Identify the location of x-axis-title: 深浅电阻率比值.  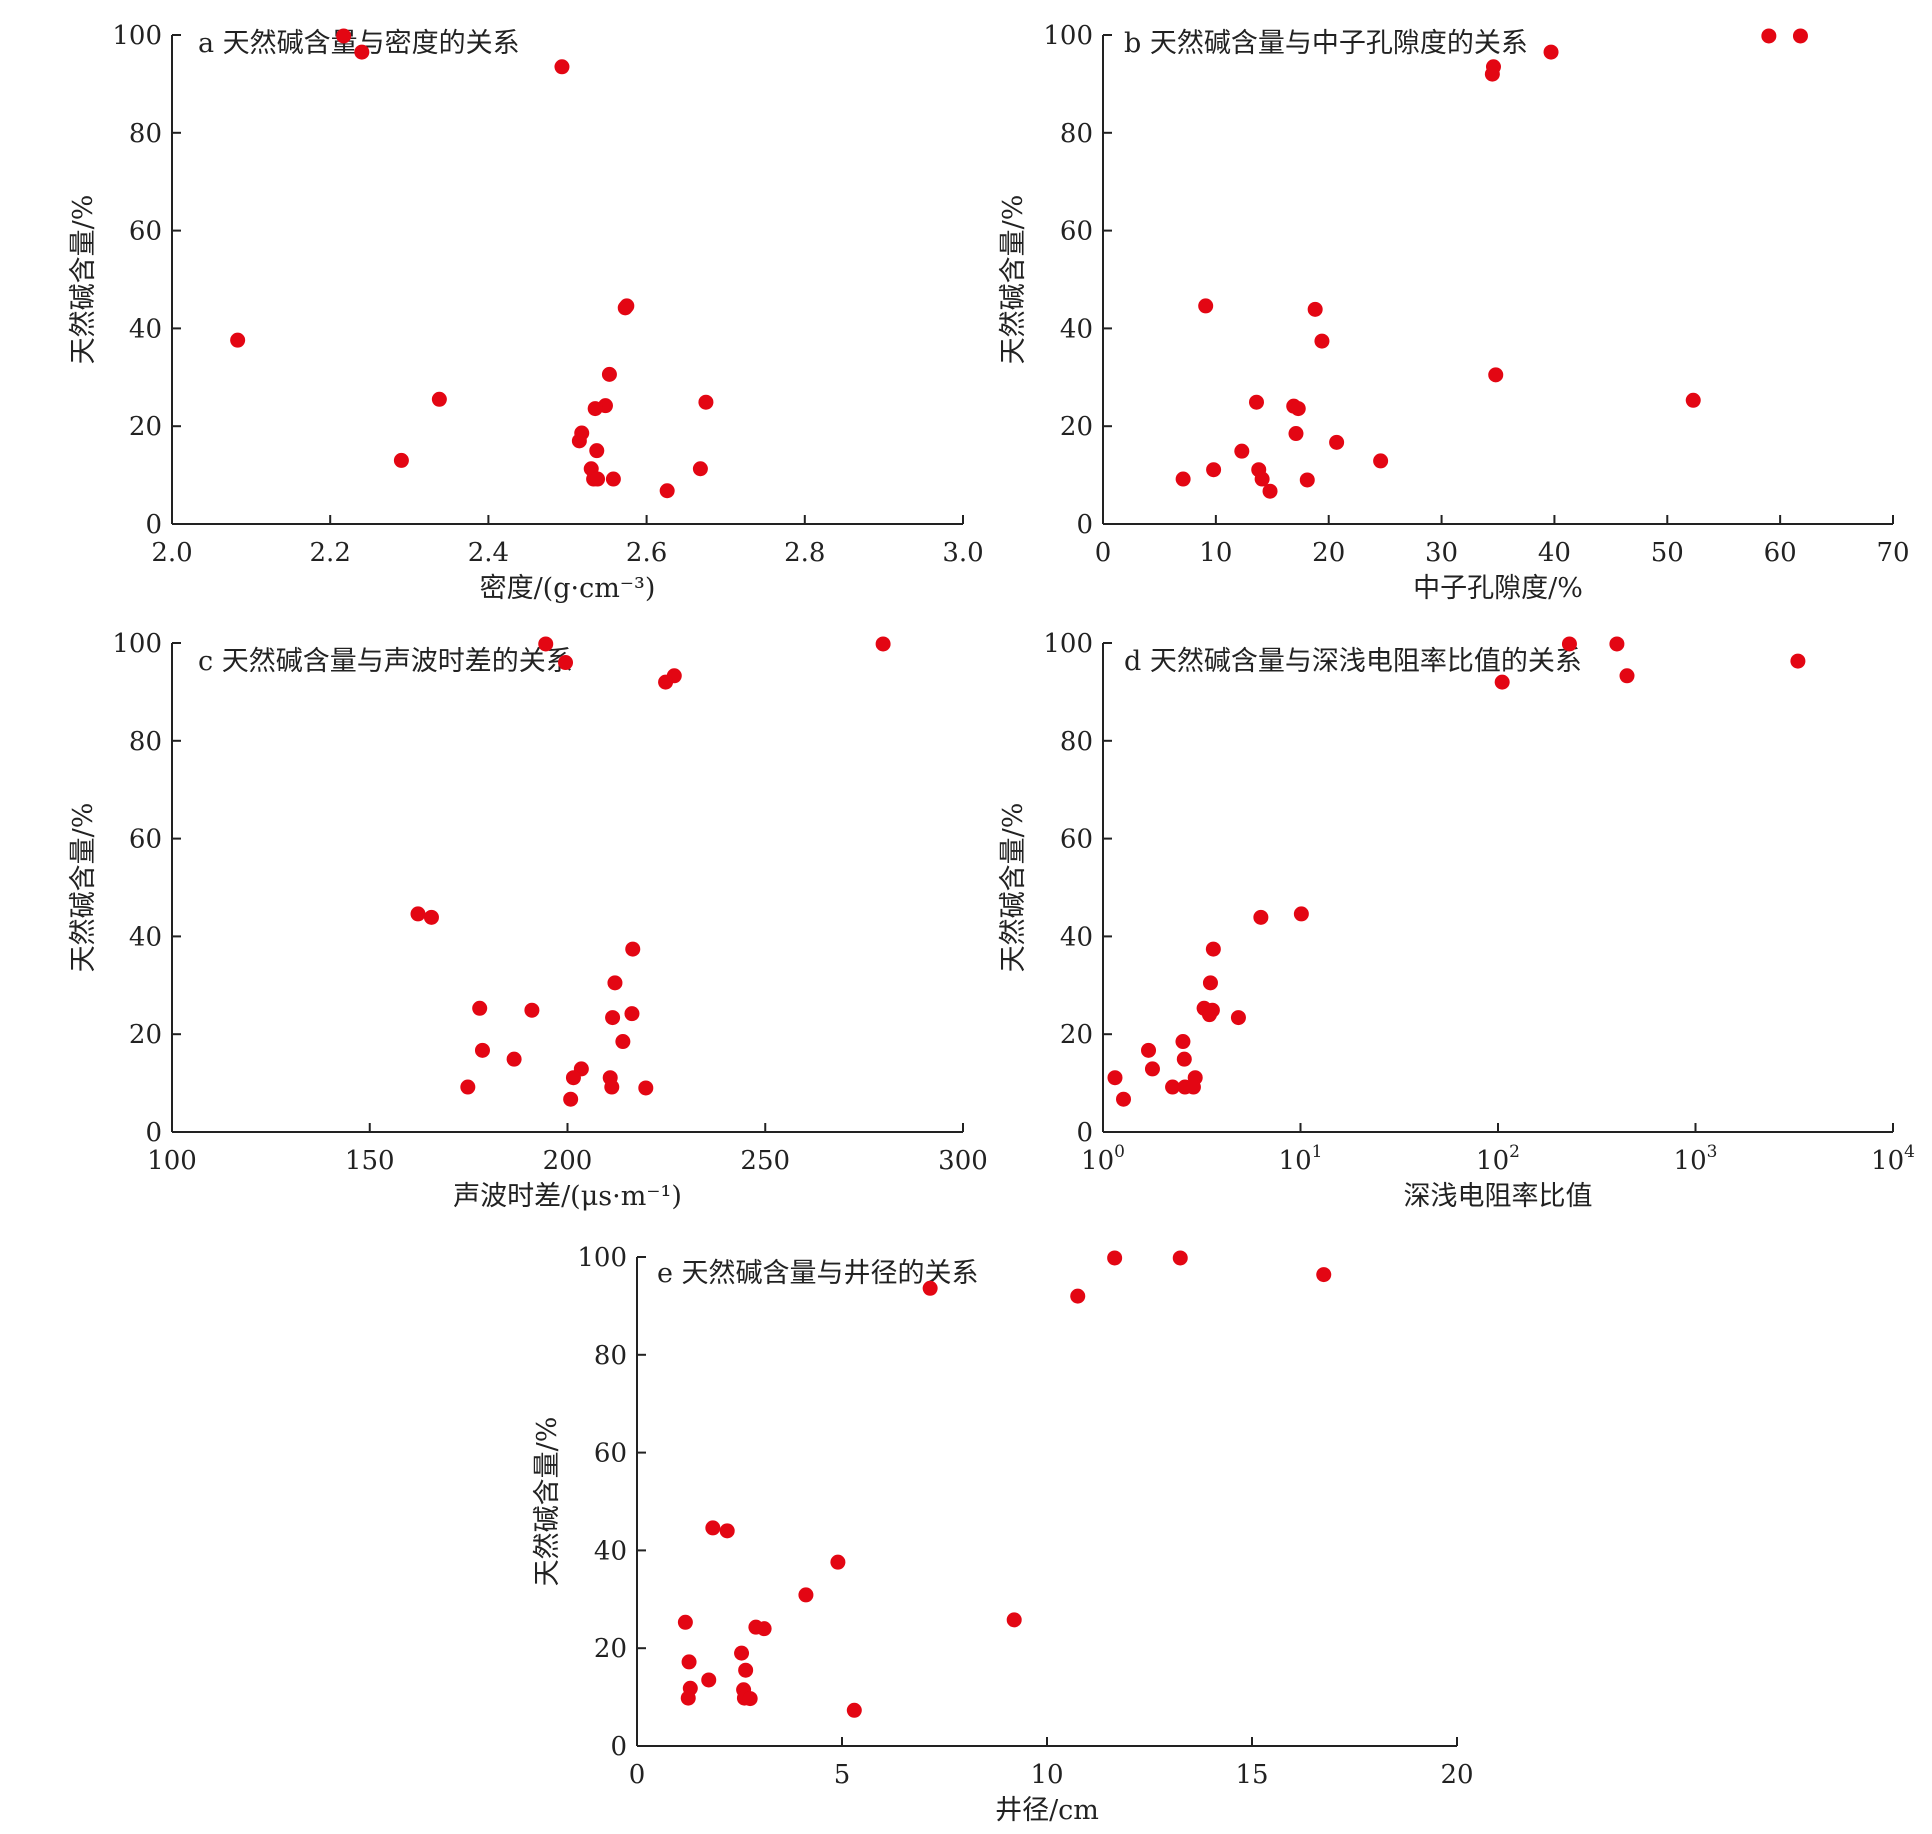
(1498, 1196).